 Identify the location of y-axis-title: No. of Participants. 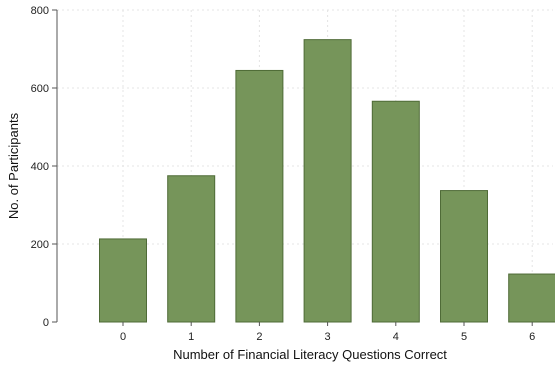
(13, 165).